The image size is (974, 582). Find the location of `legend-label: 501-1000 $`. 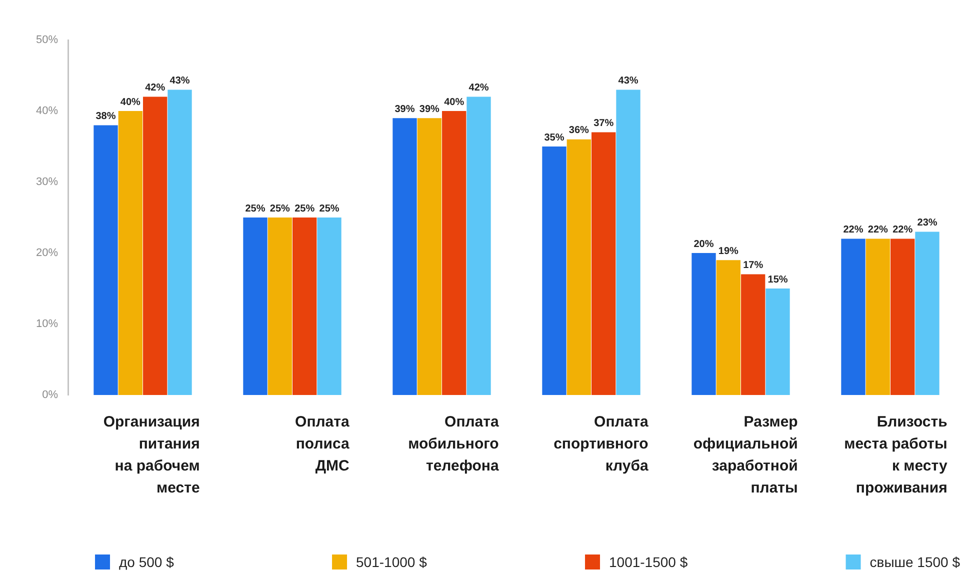

legend-label: 501-1000 $ is located at coordinates (392, 562).